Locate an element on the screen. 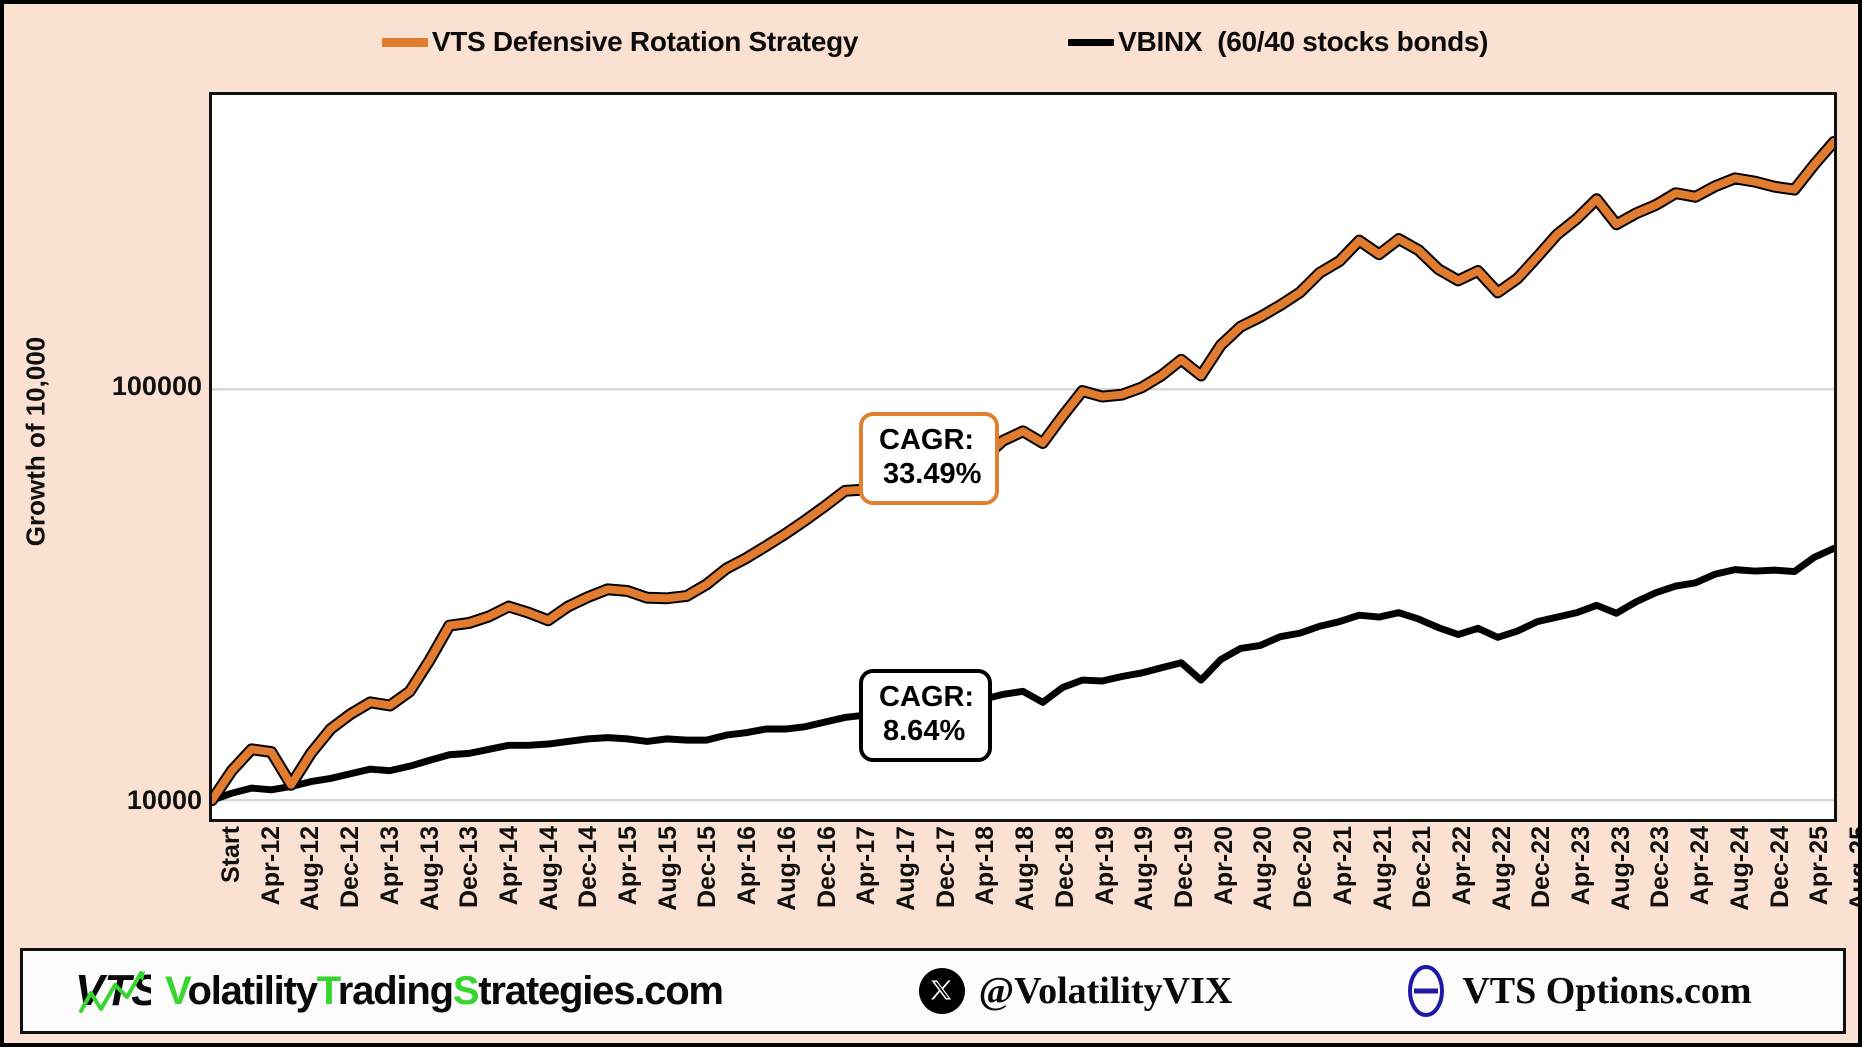 This screenshot has height=1047, width=1862. x-twitter-icon is located at coordinates (941, 991).